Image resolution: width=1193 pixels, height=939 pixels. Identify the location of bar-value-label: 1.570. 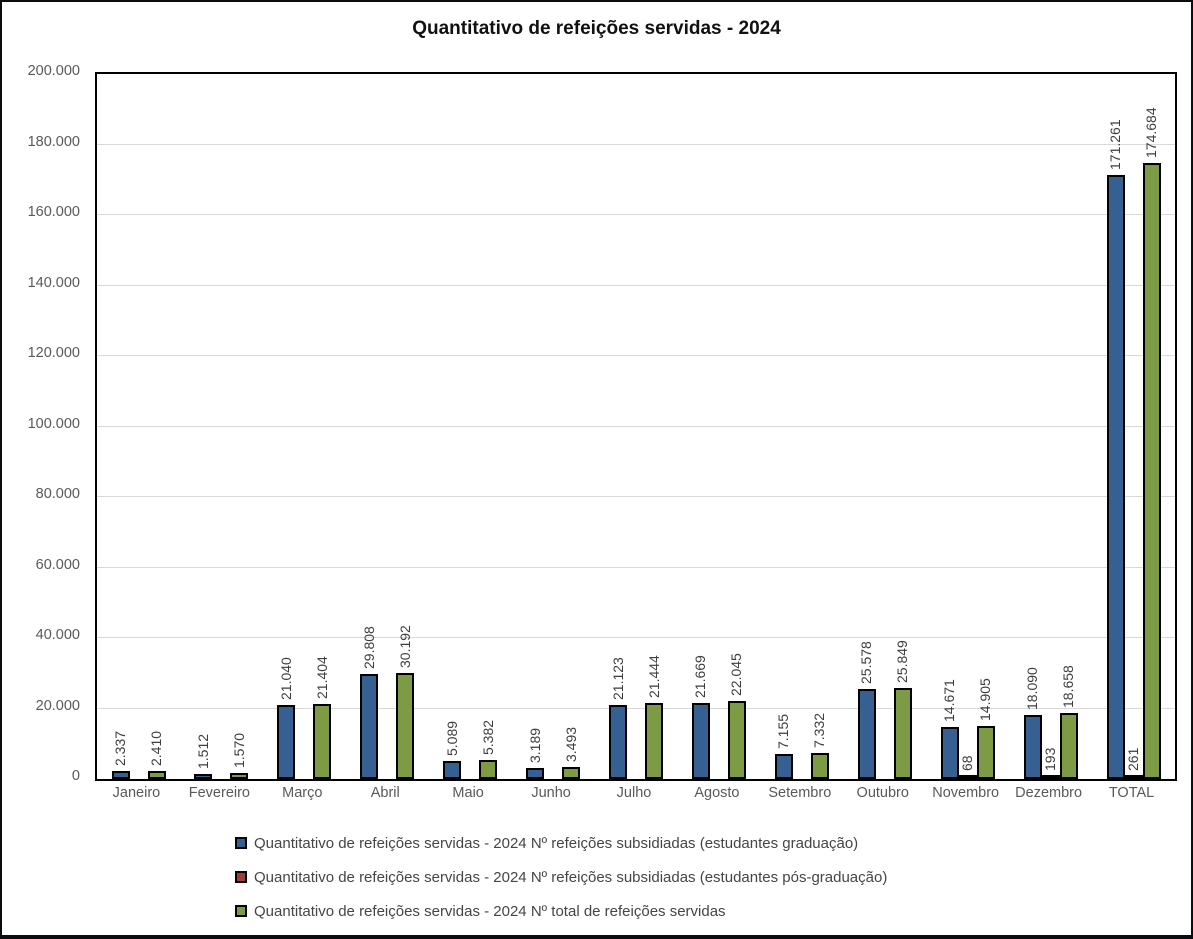
(238, 750).